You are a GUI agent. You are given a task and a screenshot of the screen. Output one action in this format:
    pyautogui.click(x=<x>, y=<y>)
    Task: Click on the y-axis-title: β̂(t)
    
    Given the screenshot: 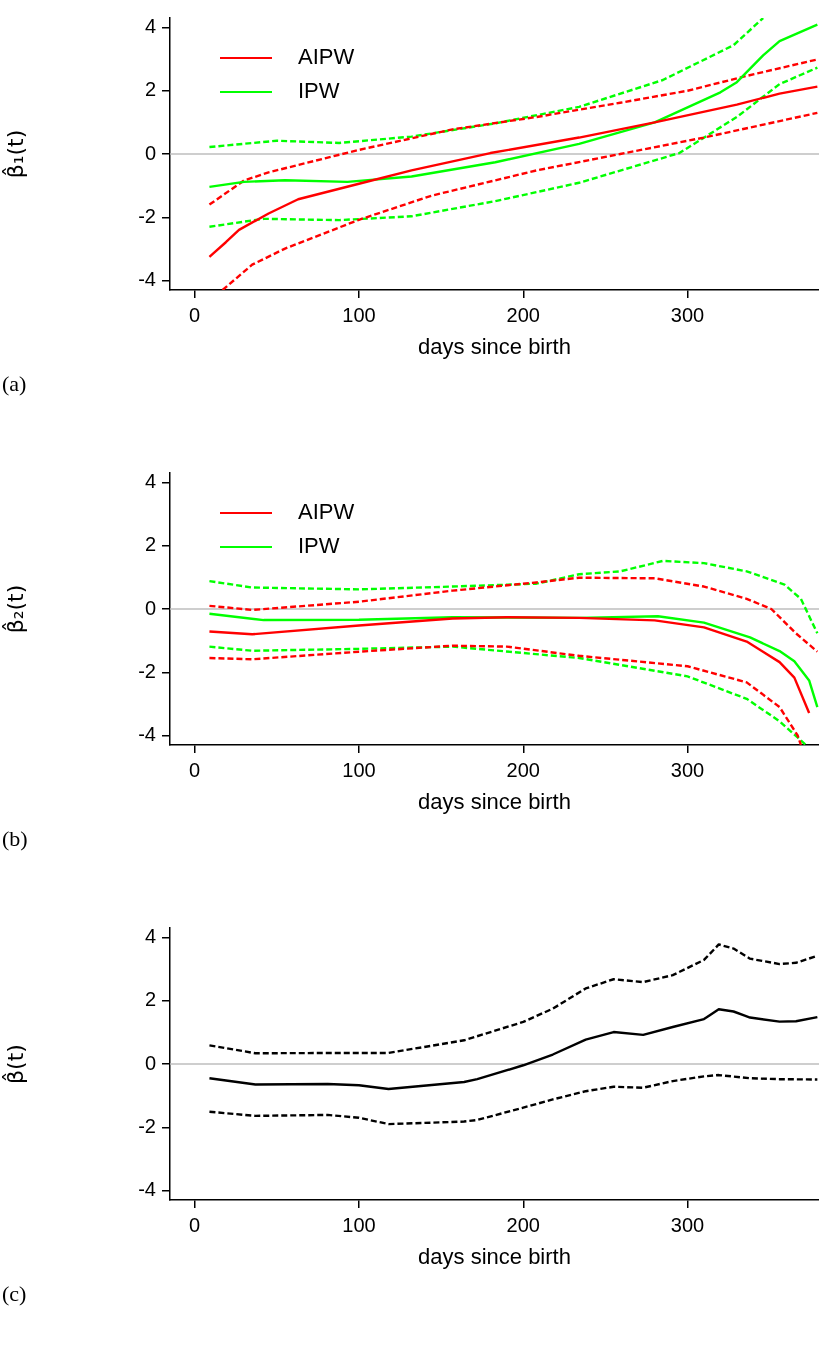 What is the action you would take?
    pyautogui.click(x=14, y=1064)
    